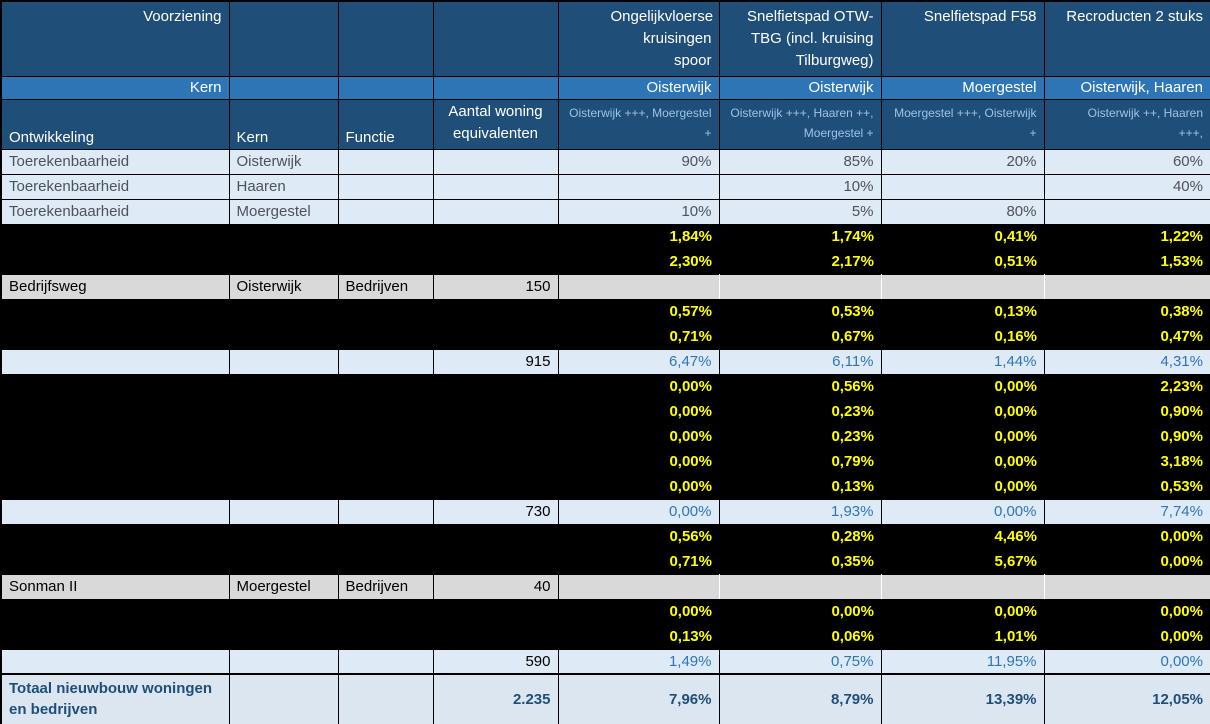 This screenshot has width=1210, height=724. Describe the element at coordinates (1127, 411) in the screenshot. I see `cell: 0,90%` at that location.